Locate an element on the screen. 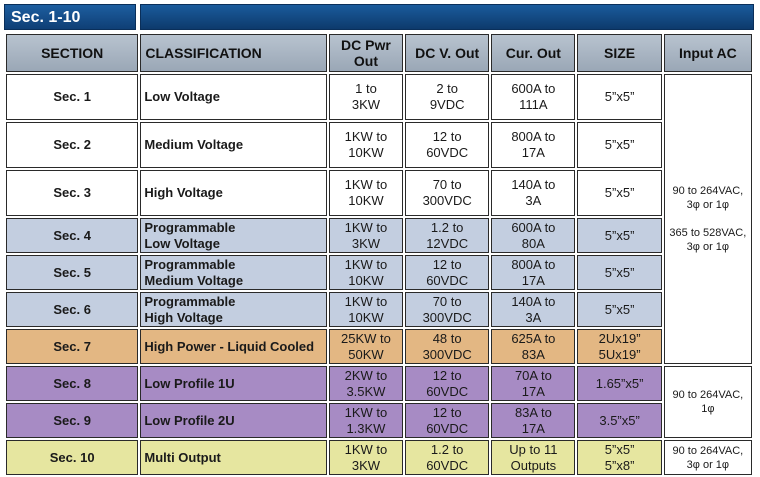  section-cell: Sec. 7 is located at coordinates (72, 346).